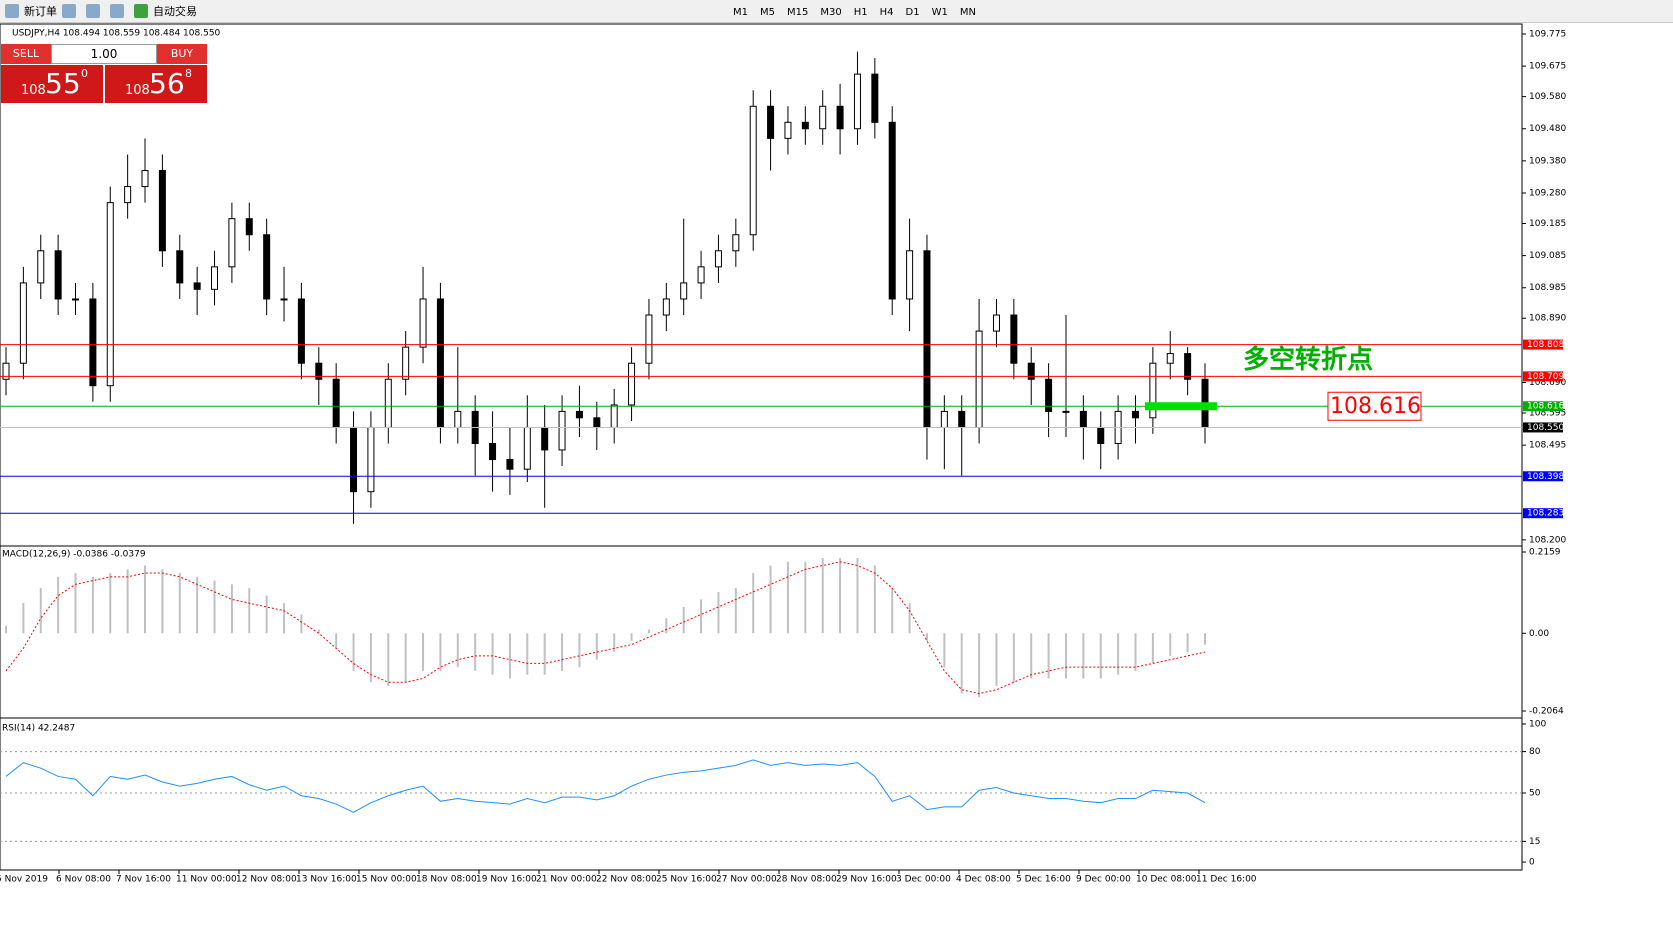 The width and height of the screenshot is (1673, 946). Describe the element at coordinates (605, 786) in the screenshot. I see `rsi-line` at that location.